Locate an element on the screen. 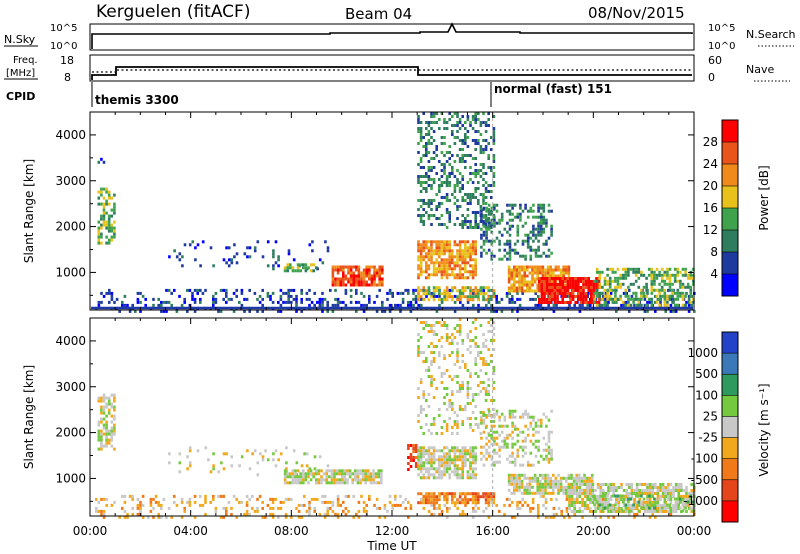 The width and height of the screenshot is (800, 554). freq-tick-high: 18 is located at coordinates (67, 60).